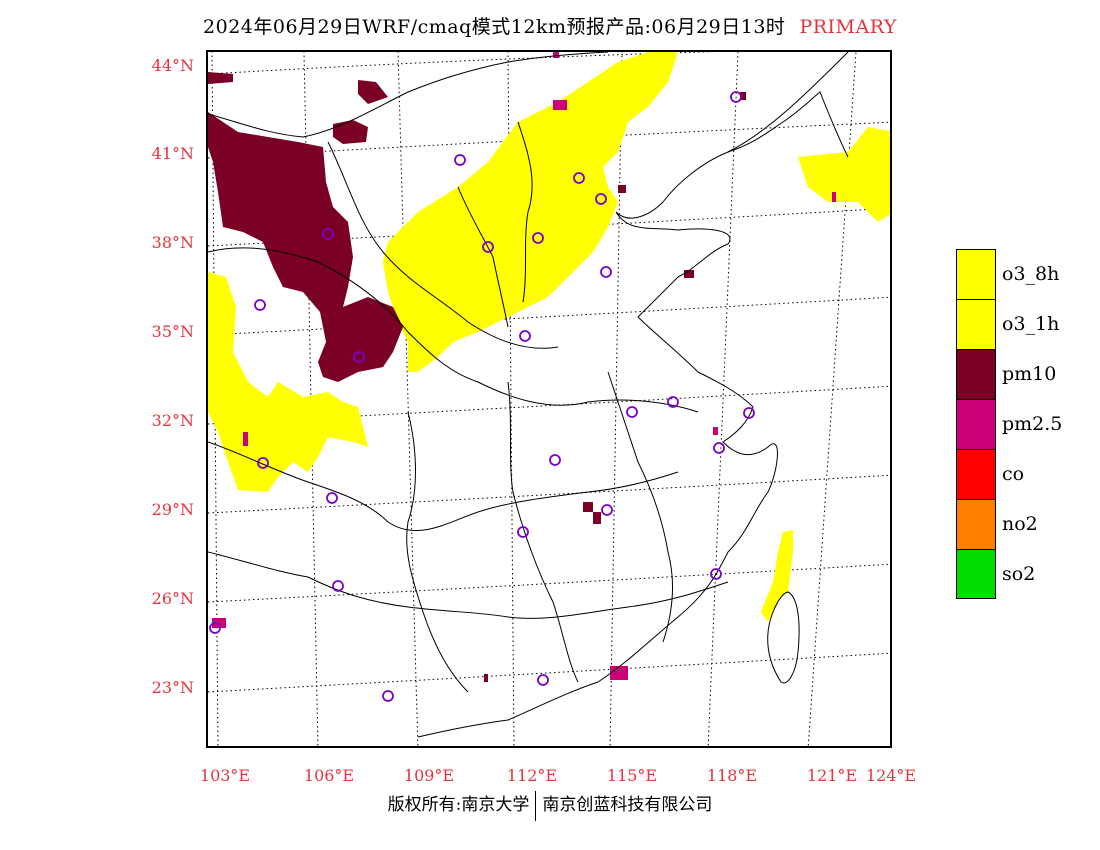 The height and width of the screenshot is (850, 1100). I want to click on legend-label: no2, so click(1020, 524).